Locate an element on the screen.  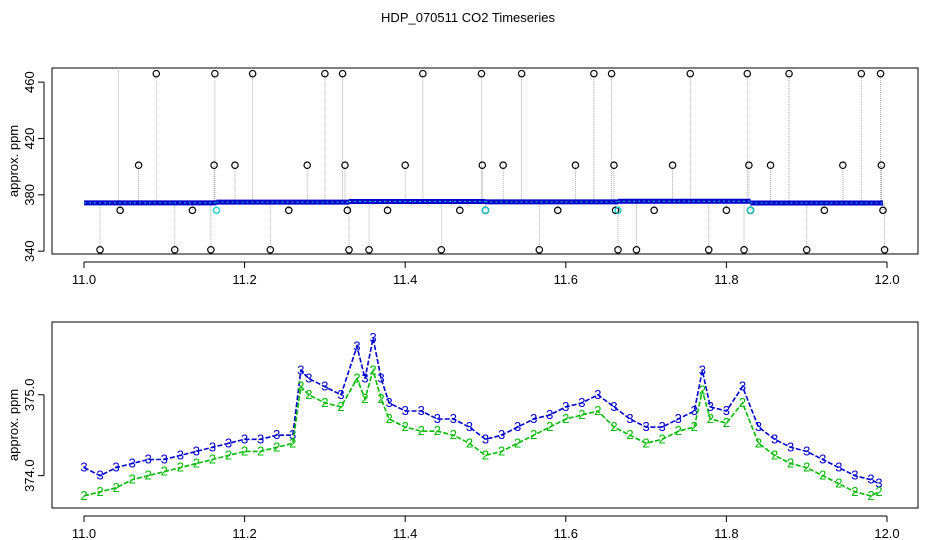
top-x-tick-label: 12.0 is located at coordinates (886, 279).